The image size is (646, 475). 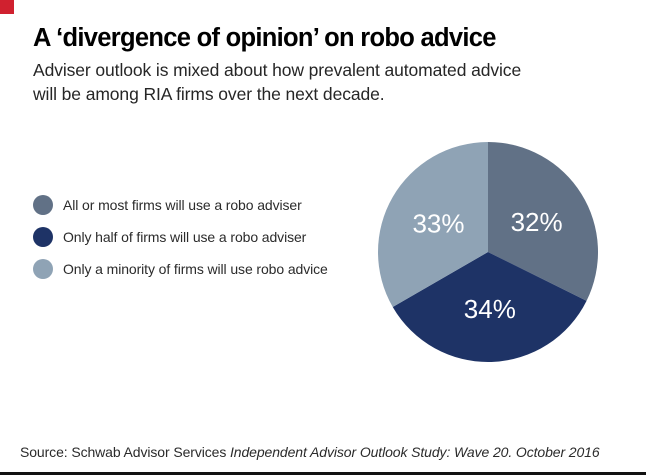 I want to click on pie-slice-label: 34%, so click(x=490, y=309).